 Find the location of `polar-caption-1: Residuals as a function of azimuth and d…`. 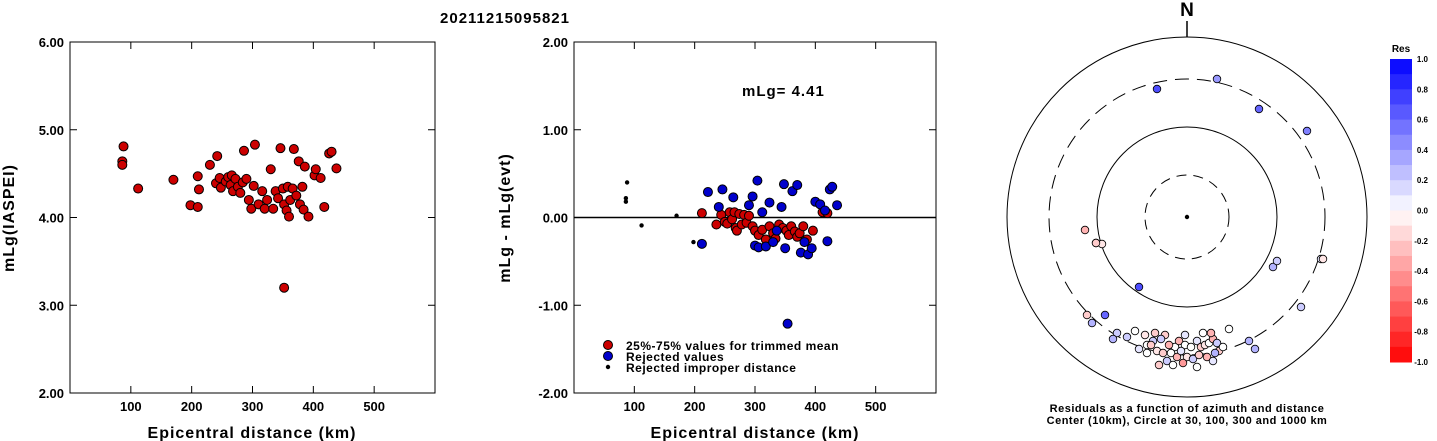

polar-caption-1: Residuals as a function of azimuth and d… is located at coordinates (1187, 409).